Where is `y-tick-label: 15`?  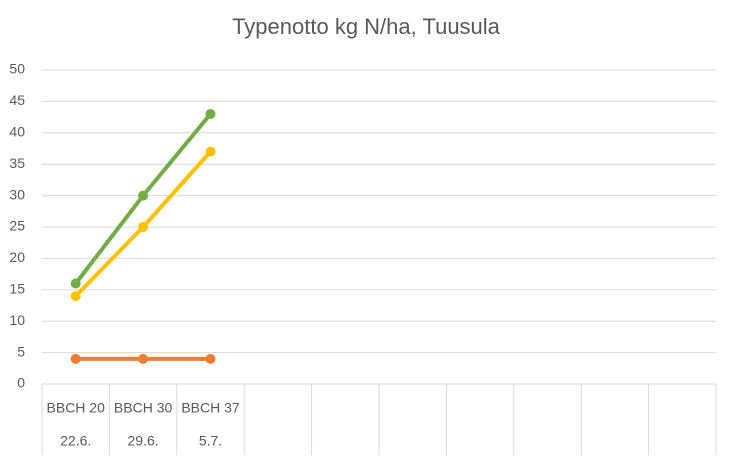
y-tick-label: 15 is located at coordinates (17, 289).